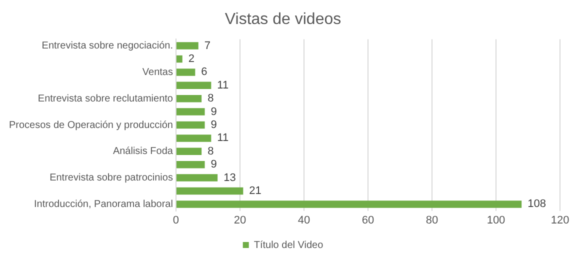 The height and width of the screenshot is (264, 580). I want to click on y-tick-label: Entrevista sobre patrocinios, so click(111, 178).